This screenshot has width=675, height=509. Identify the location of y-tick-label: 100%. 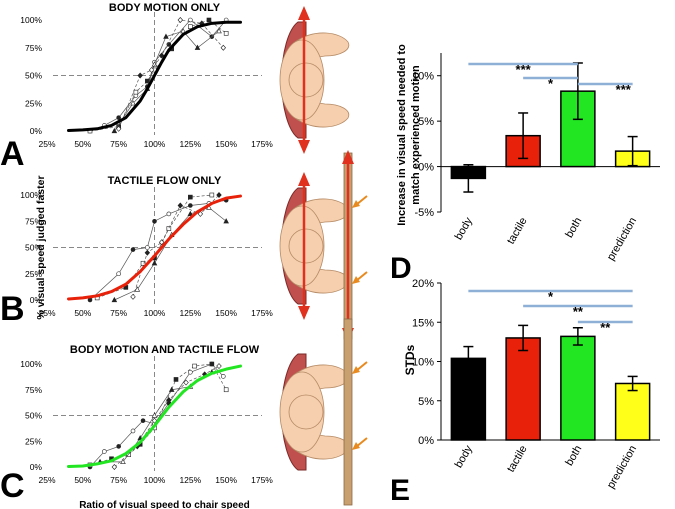
(31, 364).